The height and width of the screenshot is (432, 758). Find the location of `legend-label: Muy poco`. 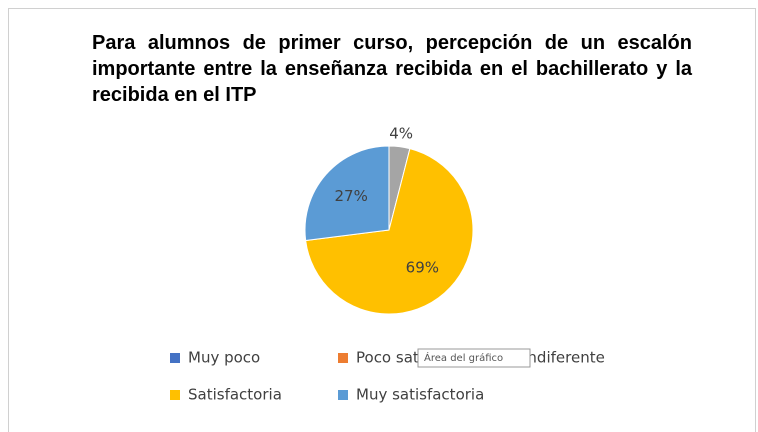

legend-label: Muy poco is located at coordinates (224, 358).